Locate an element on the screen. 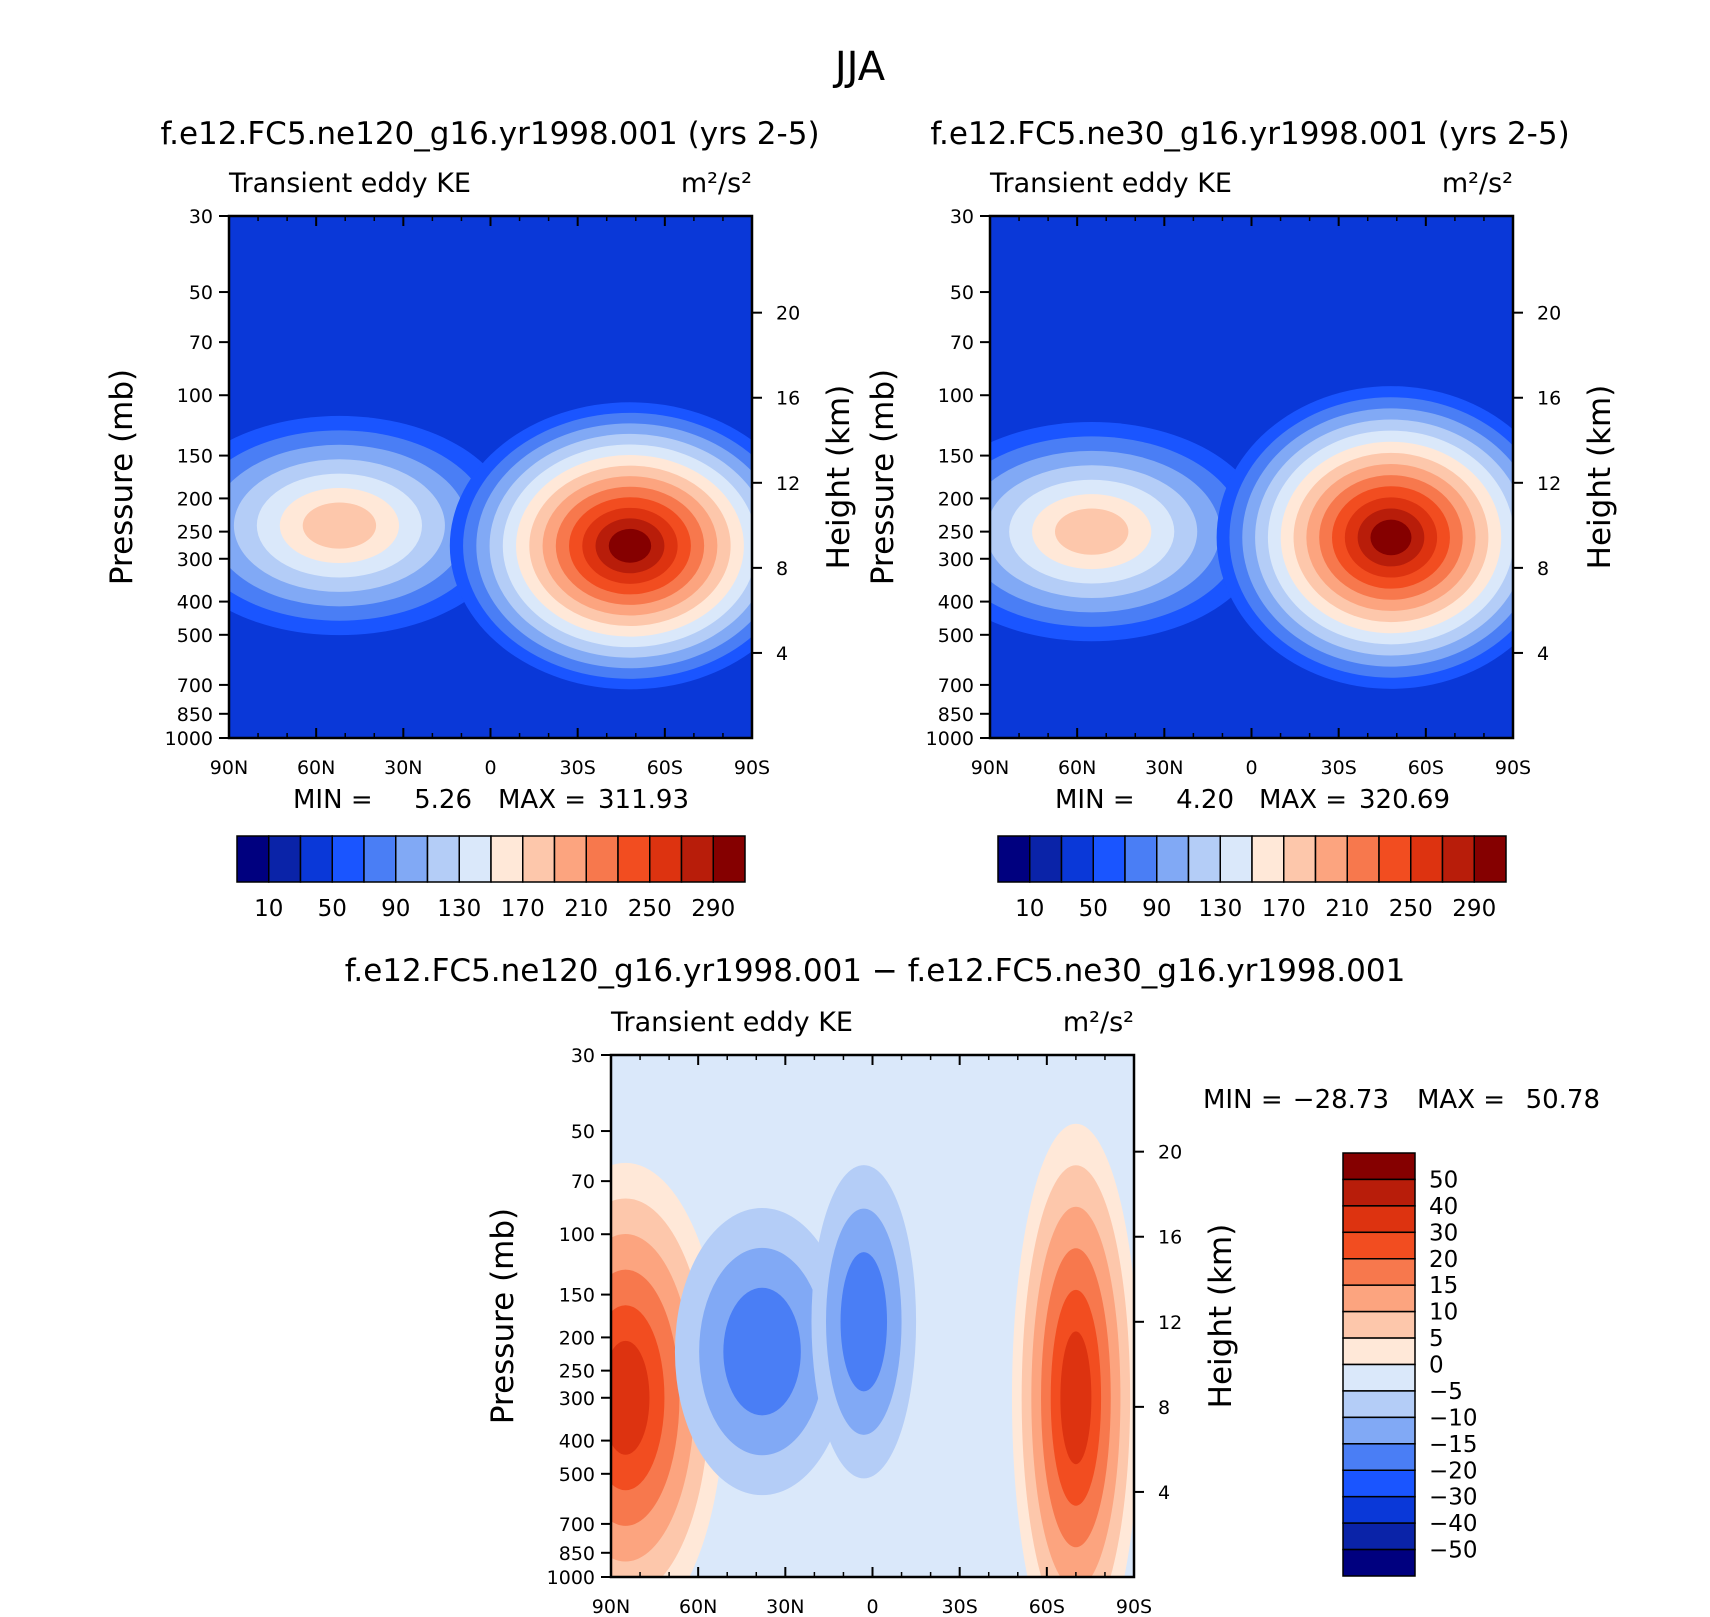  panel-1-max-label: MAX = is located at coordinates (542, 800).